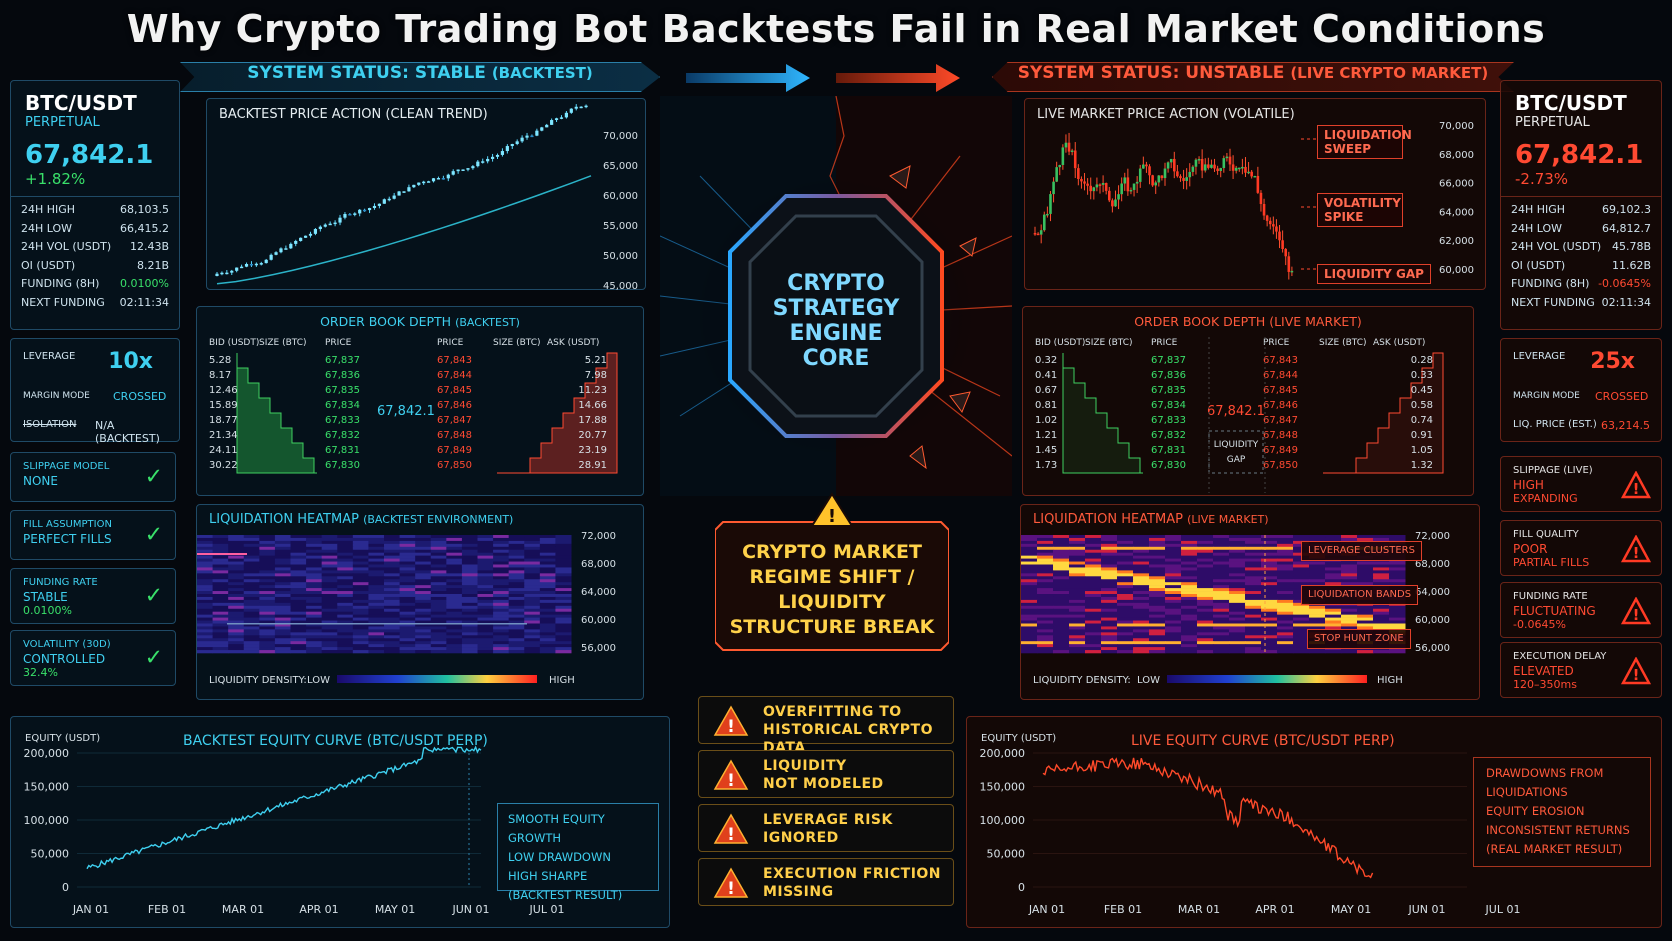 Image resolution: width=1672 pixels, height=941 pixels. Describe the element at coordinates (826, 774) in the screenshot. I see `failure-reason-box: ! LIQUIDITY NOT MODELED` at that location.